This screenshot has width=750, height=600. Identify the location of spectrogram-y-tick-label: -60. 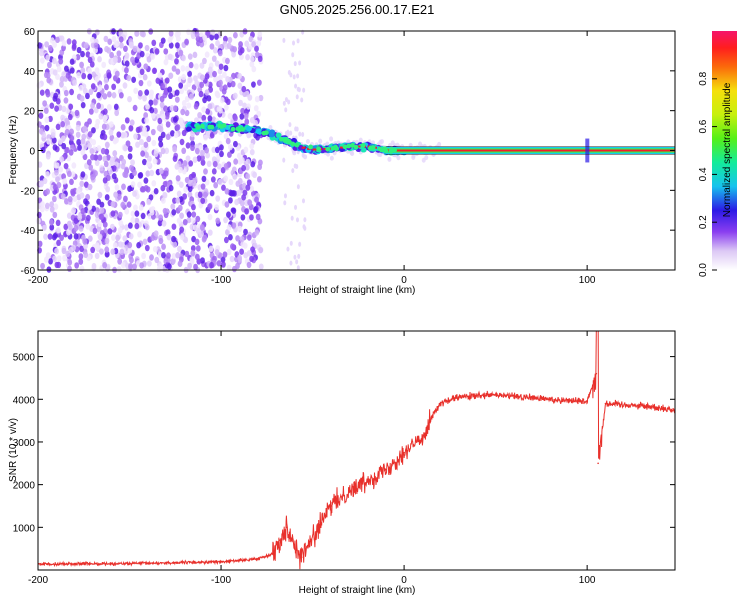
(28, 271).